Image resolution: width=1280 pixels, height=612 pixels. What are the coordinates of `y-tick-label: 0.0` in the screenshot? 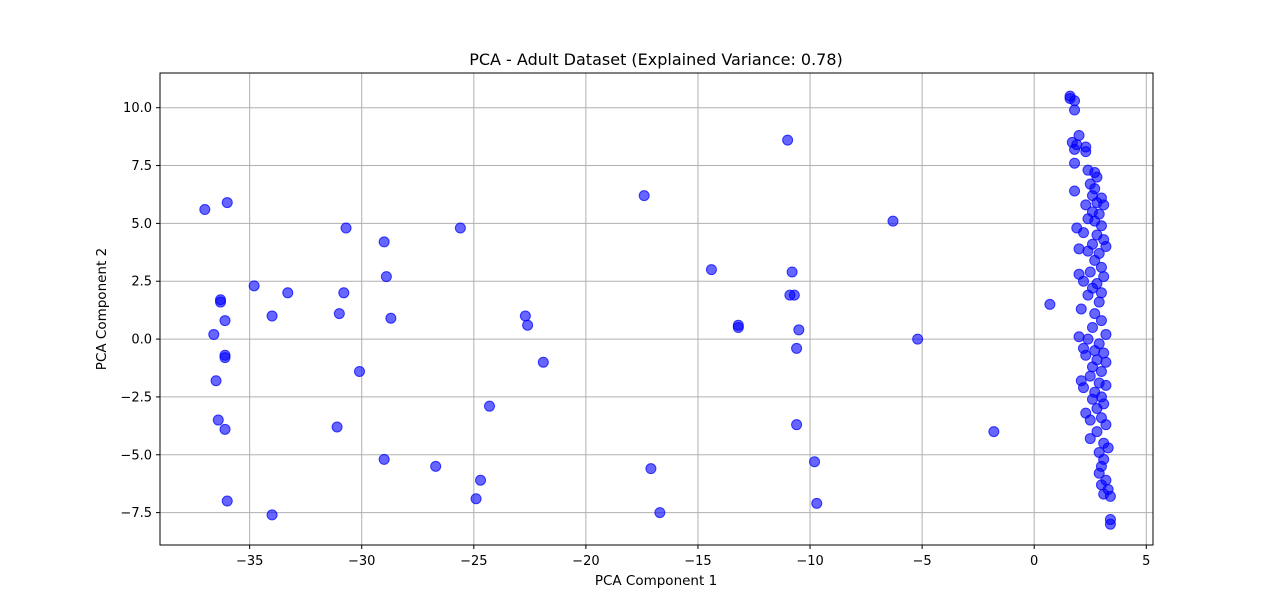 It's located at (141, 340).